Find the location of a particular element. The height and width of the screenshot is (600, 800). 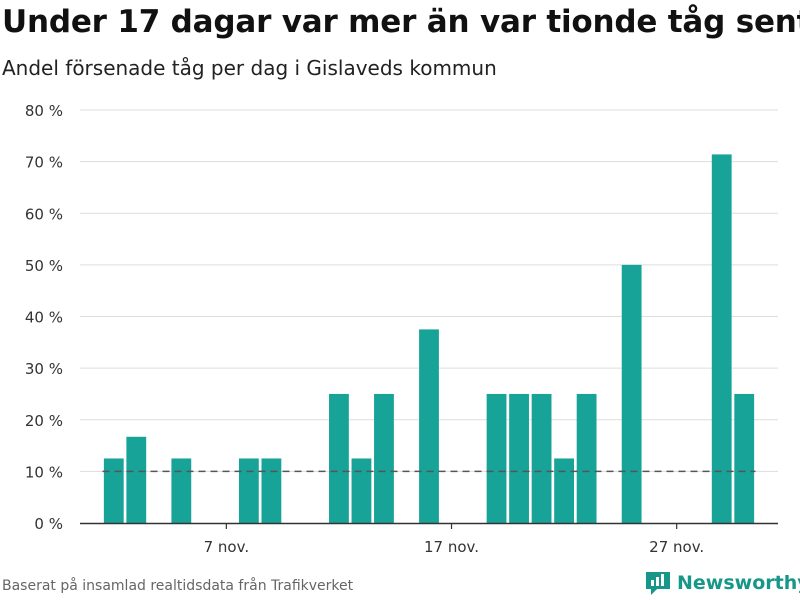

x-tick-label: 17 nov. is located at coordinates (451, 547).